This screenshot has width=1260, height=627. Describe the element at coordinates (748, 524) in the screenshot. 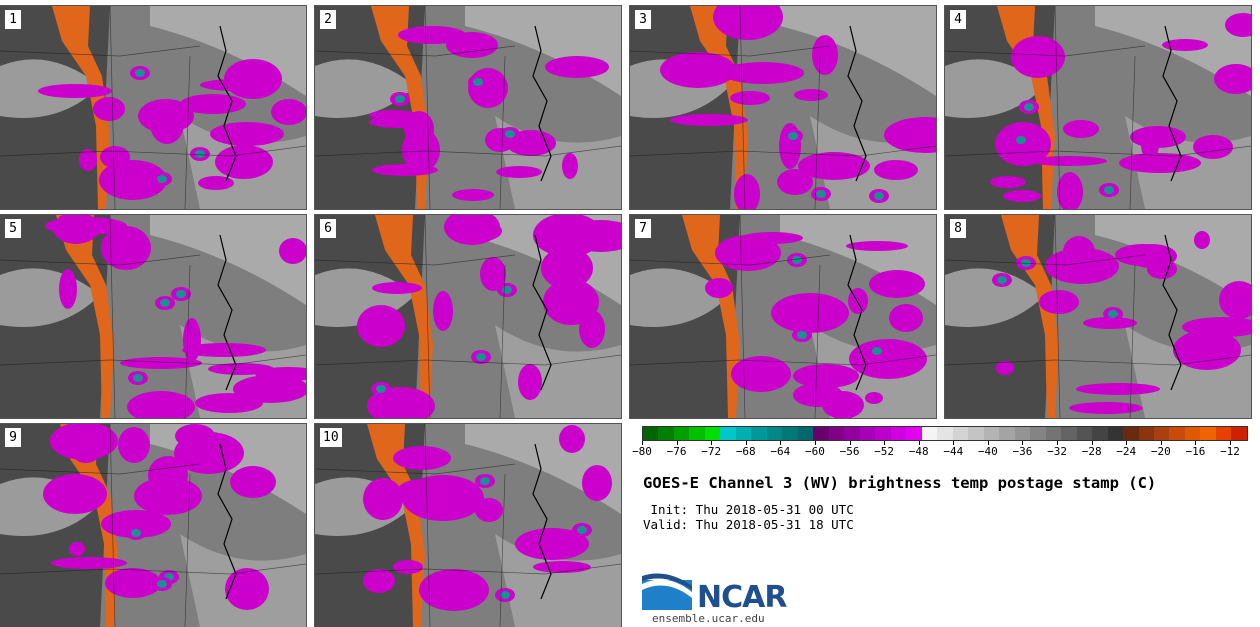

I see `valid-time: Valid: Thu 2018-05-31 18 UTC` at that location.